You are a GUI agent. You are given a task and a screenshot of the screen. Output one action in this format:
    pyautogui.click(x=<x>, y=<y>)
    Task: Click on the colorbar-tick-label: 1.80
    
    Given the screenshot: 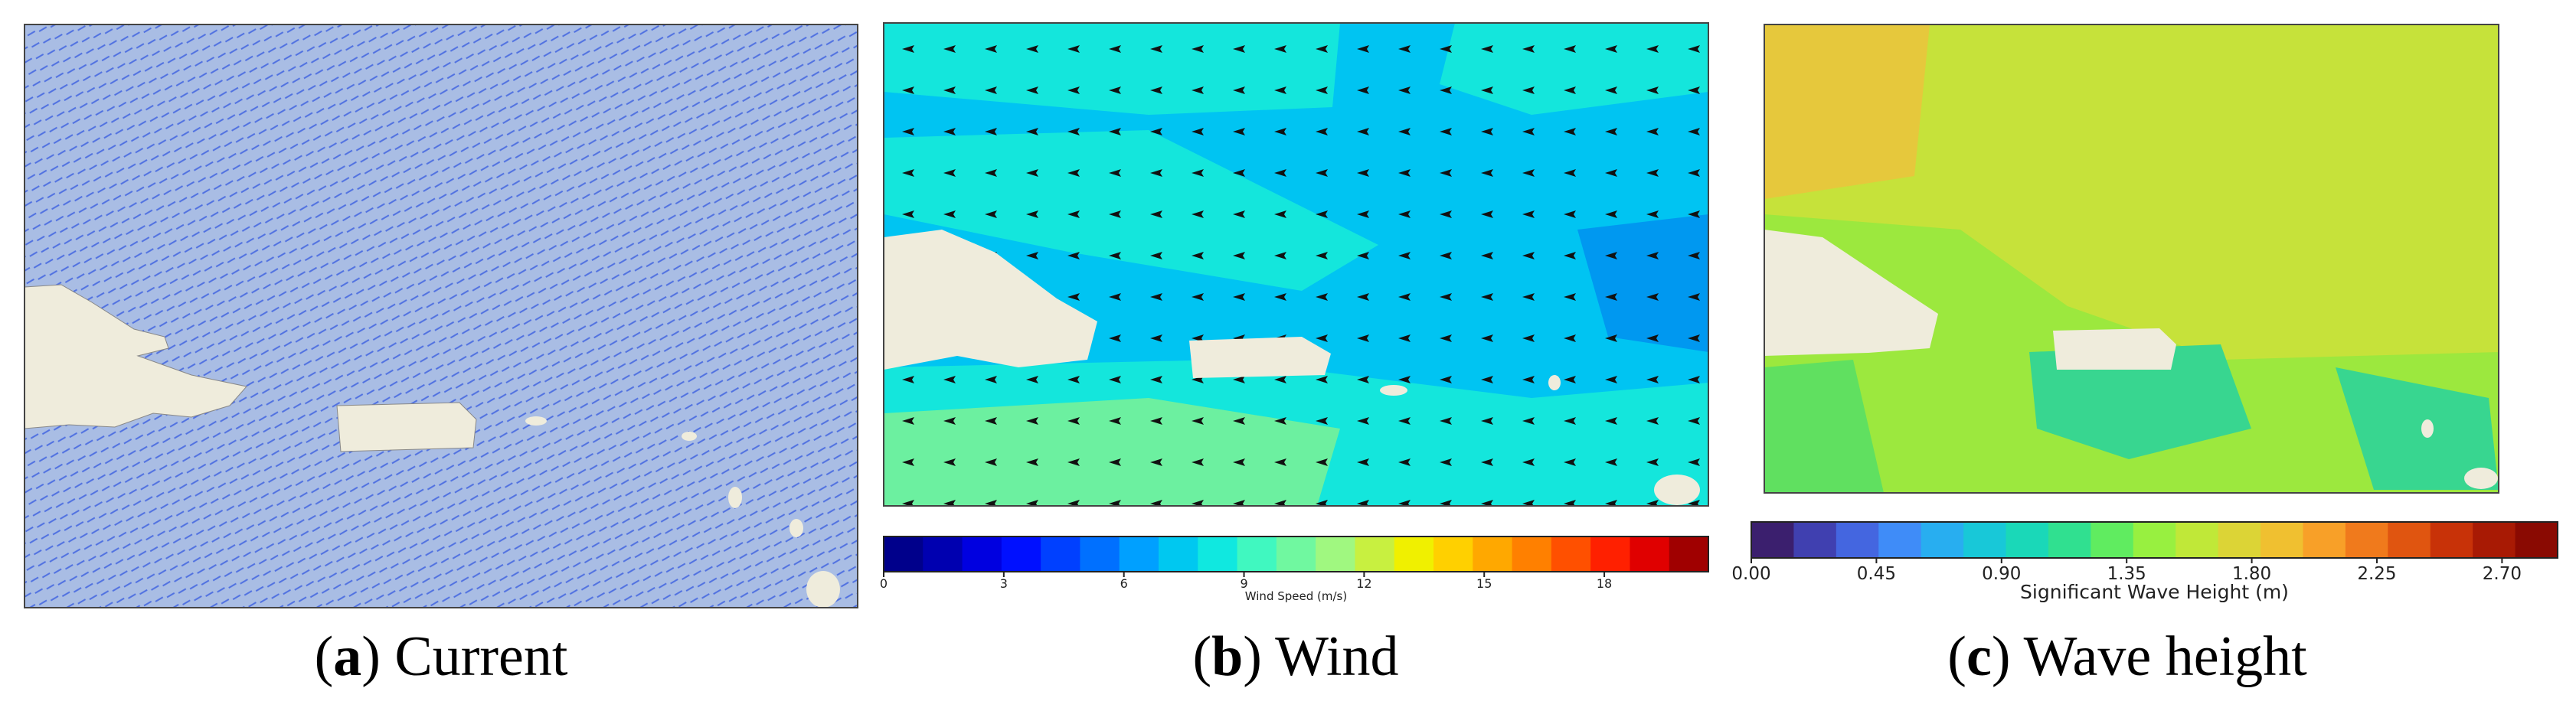 What is the action you would take?
    pyautogui.click(x=2251, y=574)
    